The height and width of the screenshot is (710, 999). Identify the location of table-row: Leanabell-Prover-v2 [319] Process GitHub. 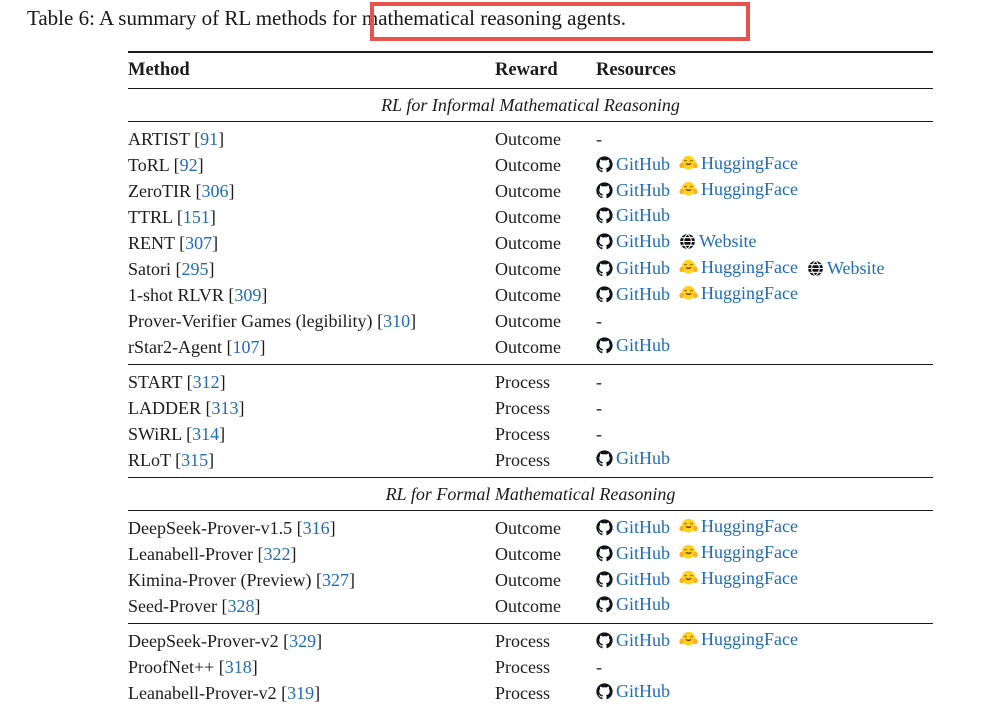
(530, 693).